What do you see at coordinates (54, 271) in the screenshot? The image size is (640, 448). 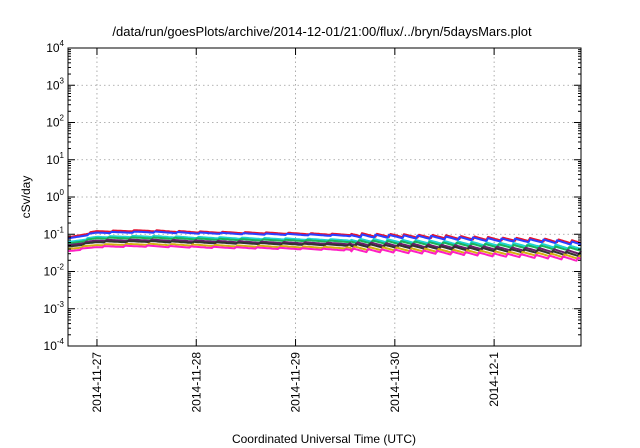 I see `y-tick-label: 10⁻²` at bounding box center [54, 271].